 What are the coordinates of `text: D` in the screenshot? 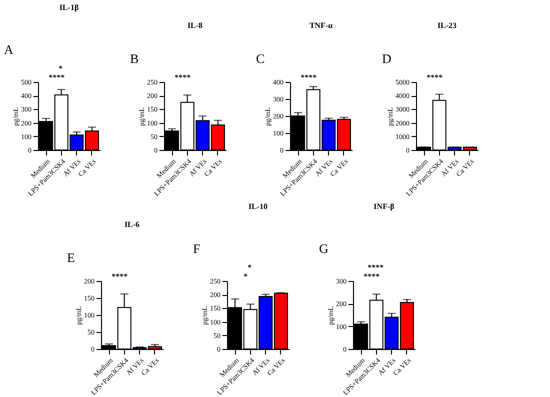 It's located at (387, 58).